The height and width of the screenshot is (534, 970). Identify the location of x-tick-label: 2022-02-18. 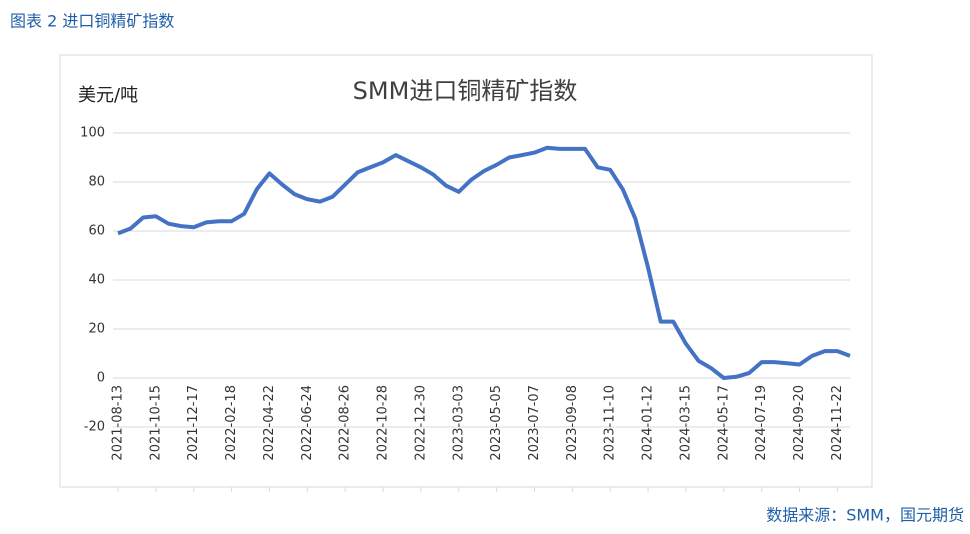
(231, 423).